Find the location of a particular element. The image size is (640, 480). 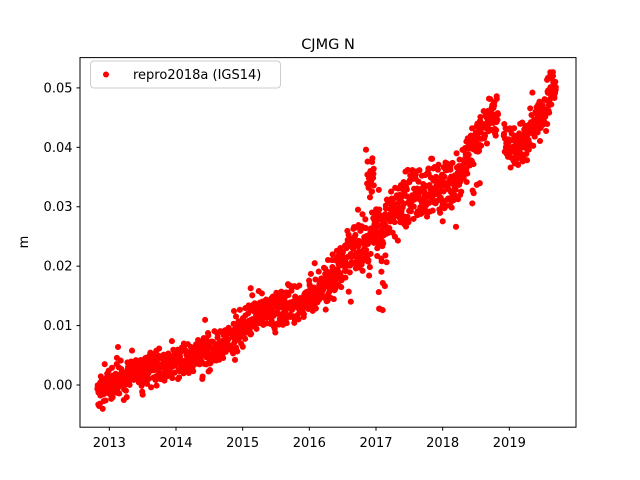

x-axis-ticks: 2013 2014 2015 2016 2017 2018 2019 is located at coordinates (309, 439).